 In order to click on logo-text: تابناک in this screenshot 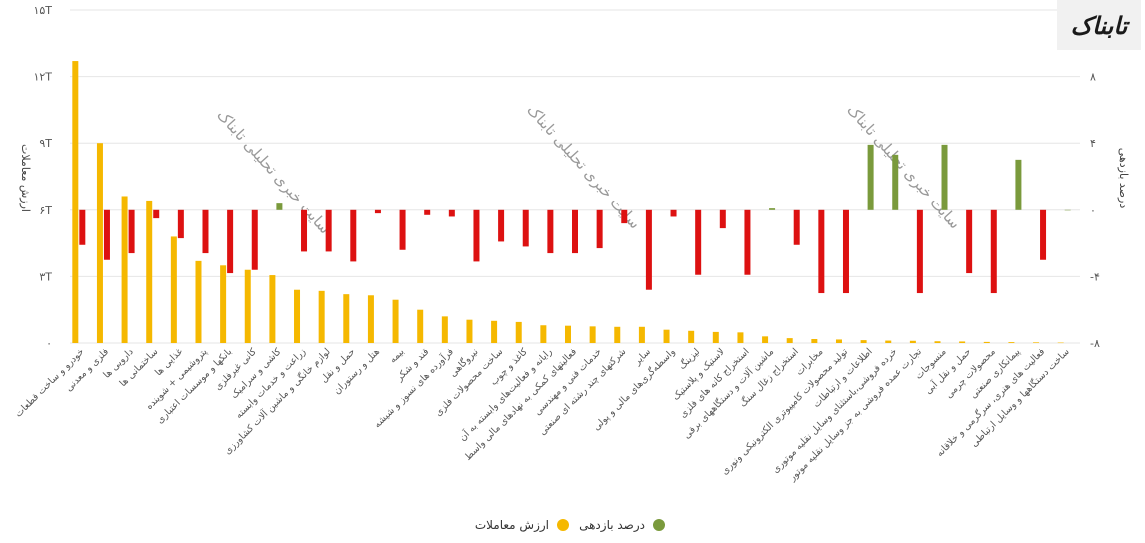, I will do `click(1099, 25)`.